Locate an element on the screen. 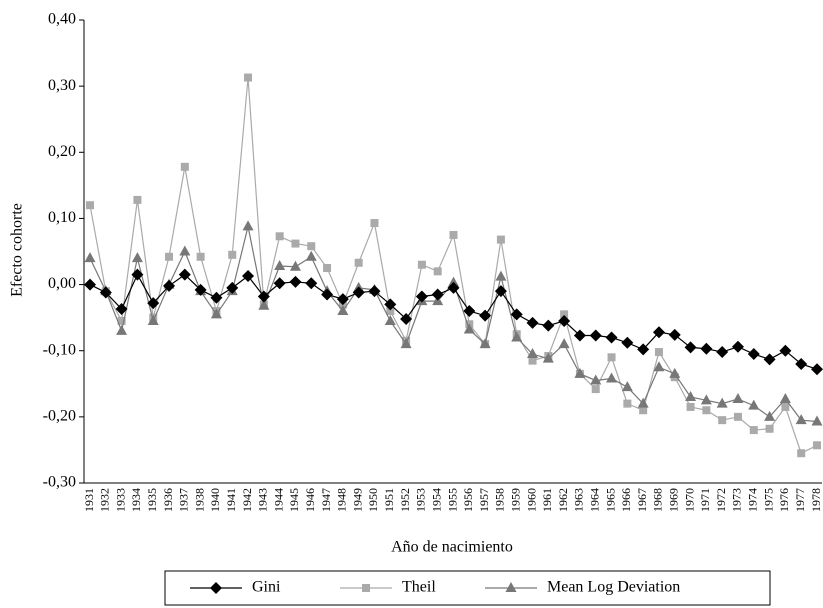  x-tick-label: 1961 is located at coordinates (547, 500).